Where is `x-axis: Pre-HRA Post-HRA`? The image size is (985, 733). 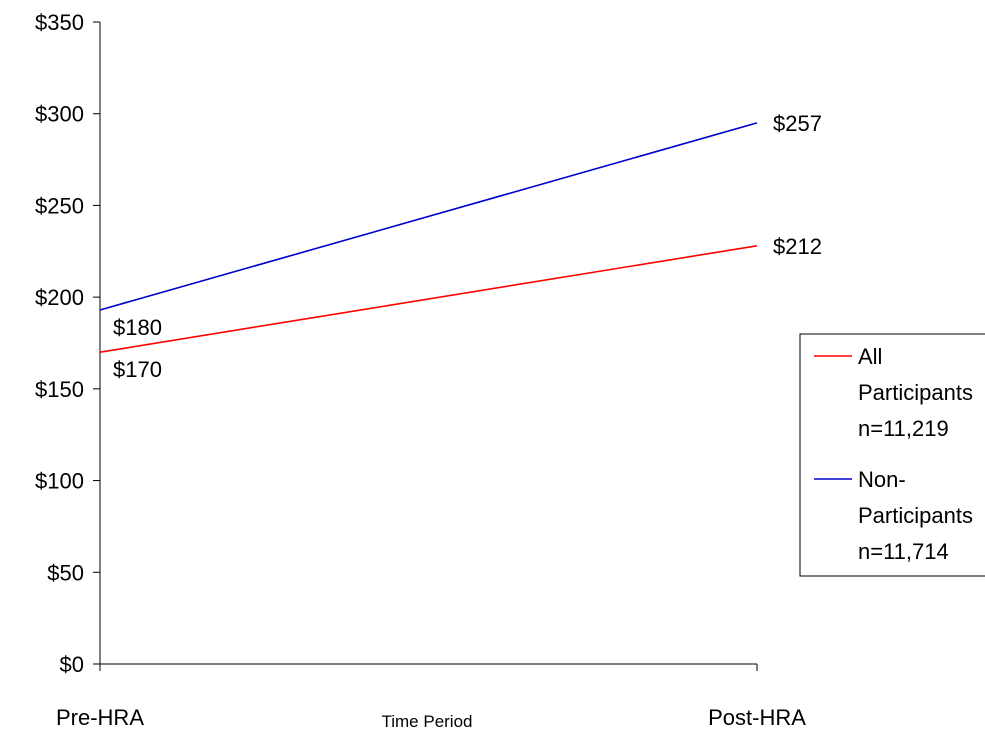
x-axis: Pre-HRA Post-HRA is located at coordinates (431, 696).